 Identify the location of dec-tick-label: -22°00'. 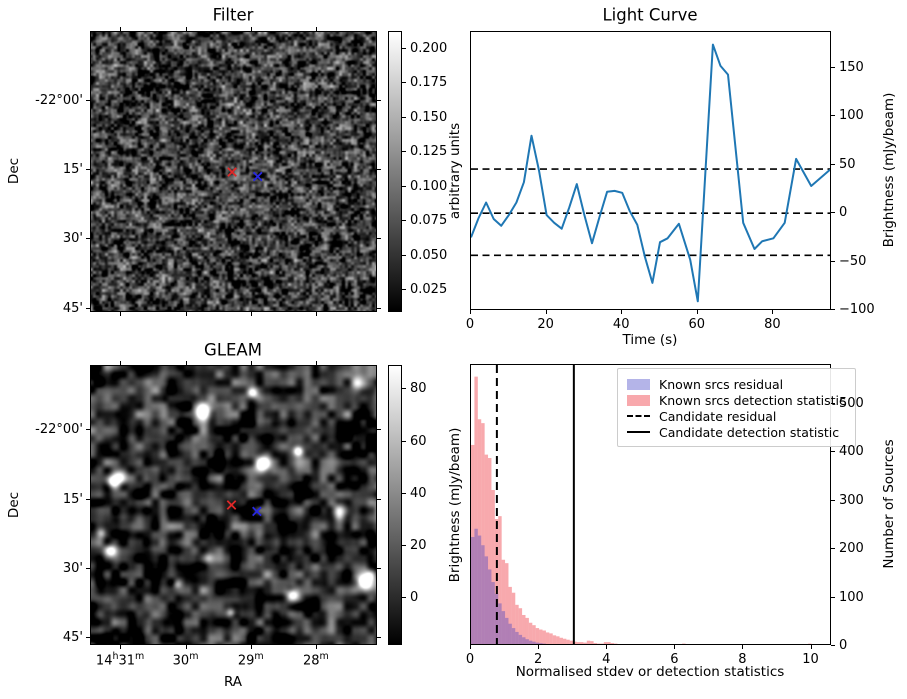
(59, 100).